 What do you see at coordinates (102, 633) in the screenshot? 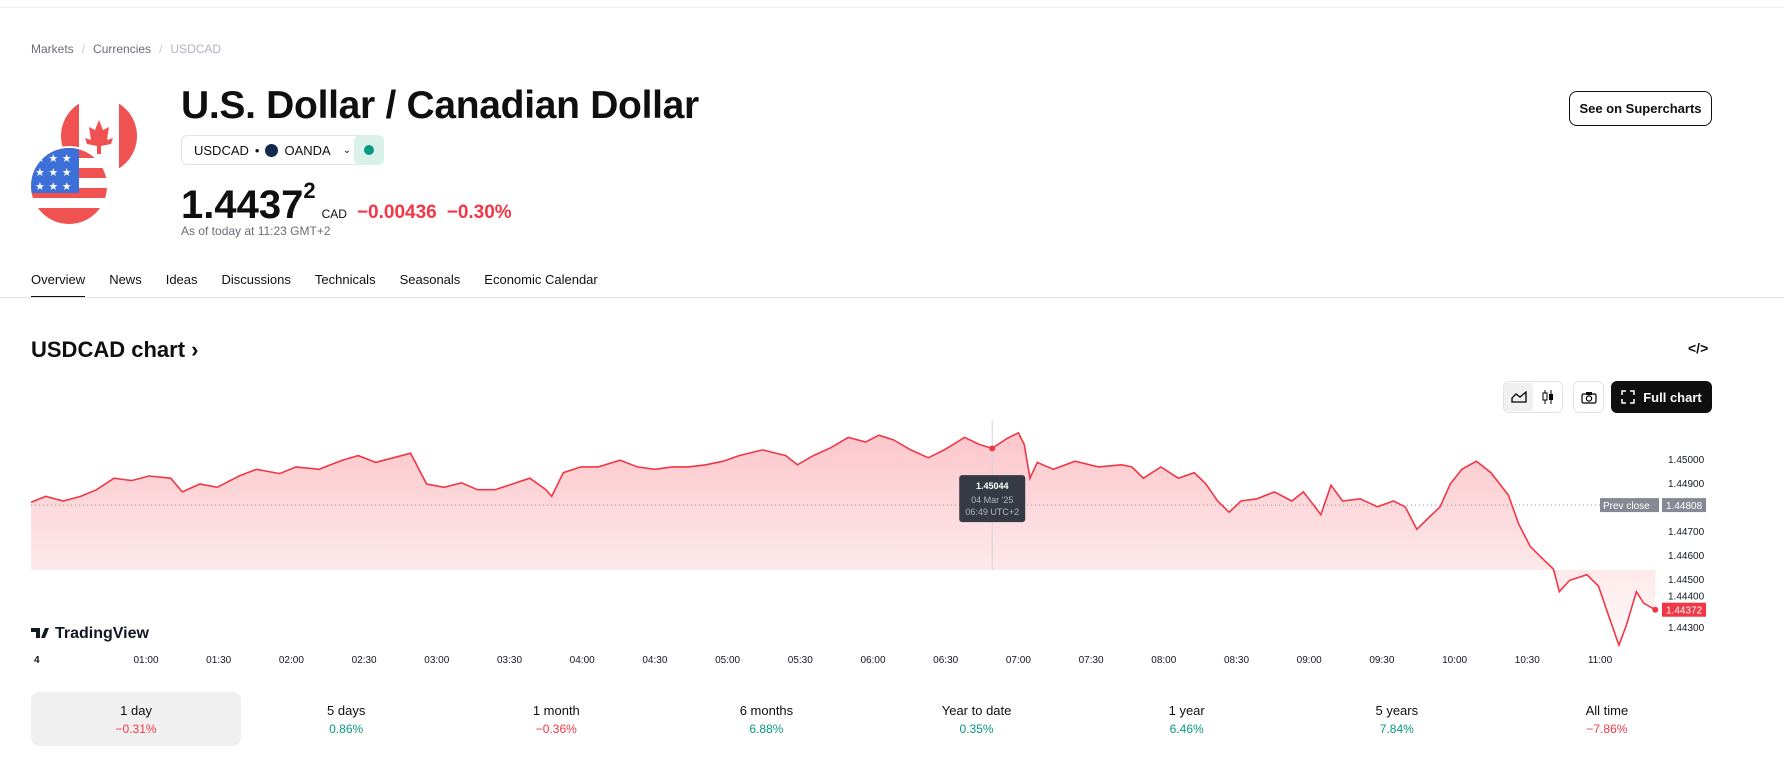
I see `svg-text: TradingView` at bounding box center [102, 633].